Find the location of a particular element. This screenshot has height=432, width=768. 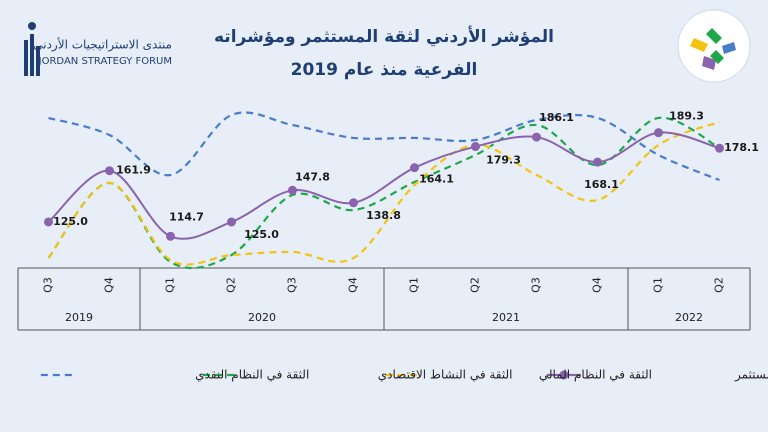

chart-title: المؤشر الأردني لثقة المستثمر ومؤشراته is located at coordinates (384, 36).